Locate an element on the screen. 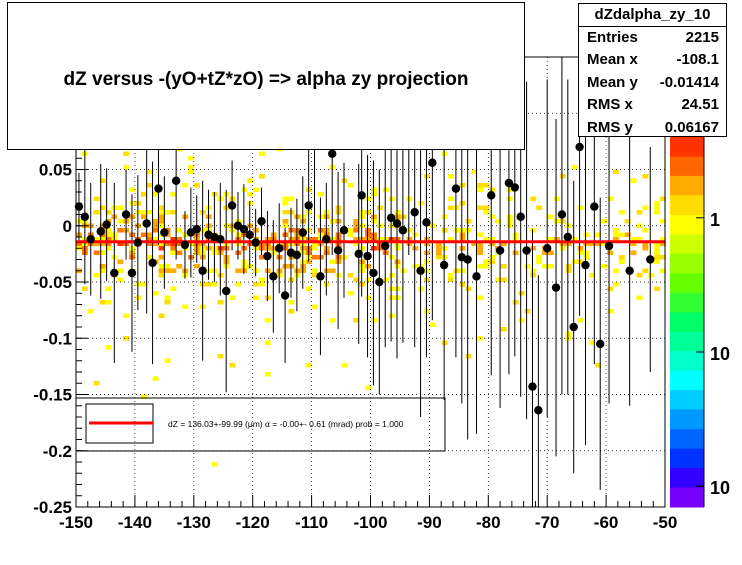 This screenshot has width=742, height=565. x-tick-label: -60 is located at coordinates (606, 522).